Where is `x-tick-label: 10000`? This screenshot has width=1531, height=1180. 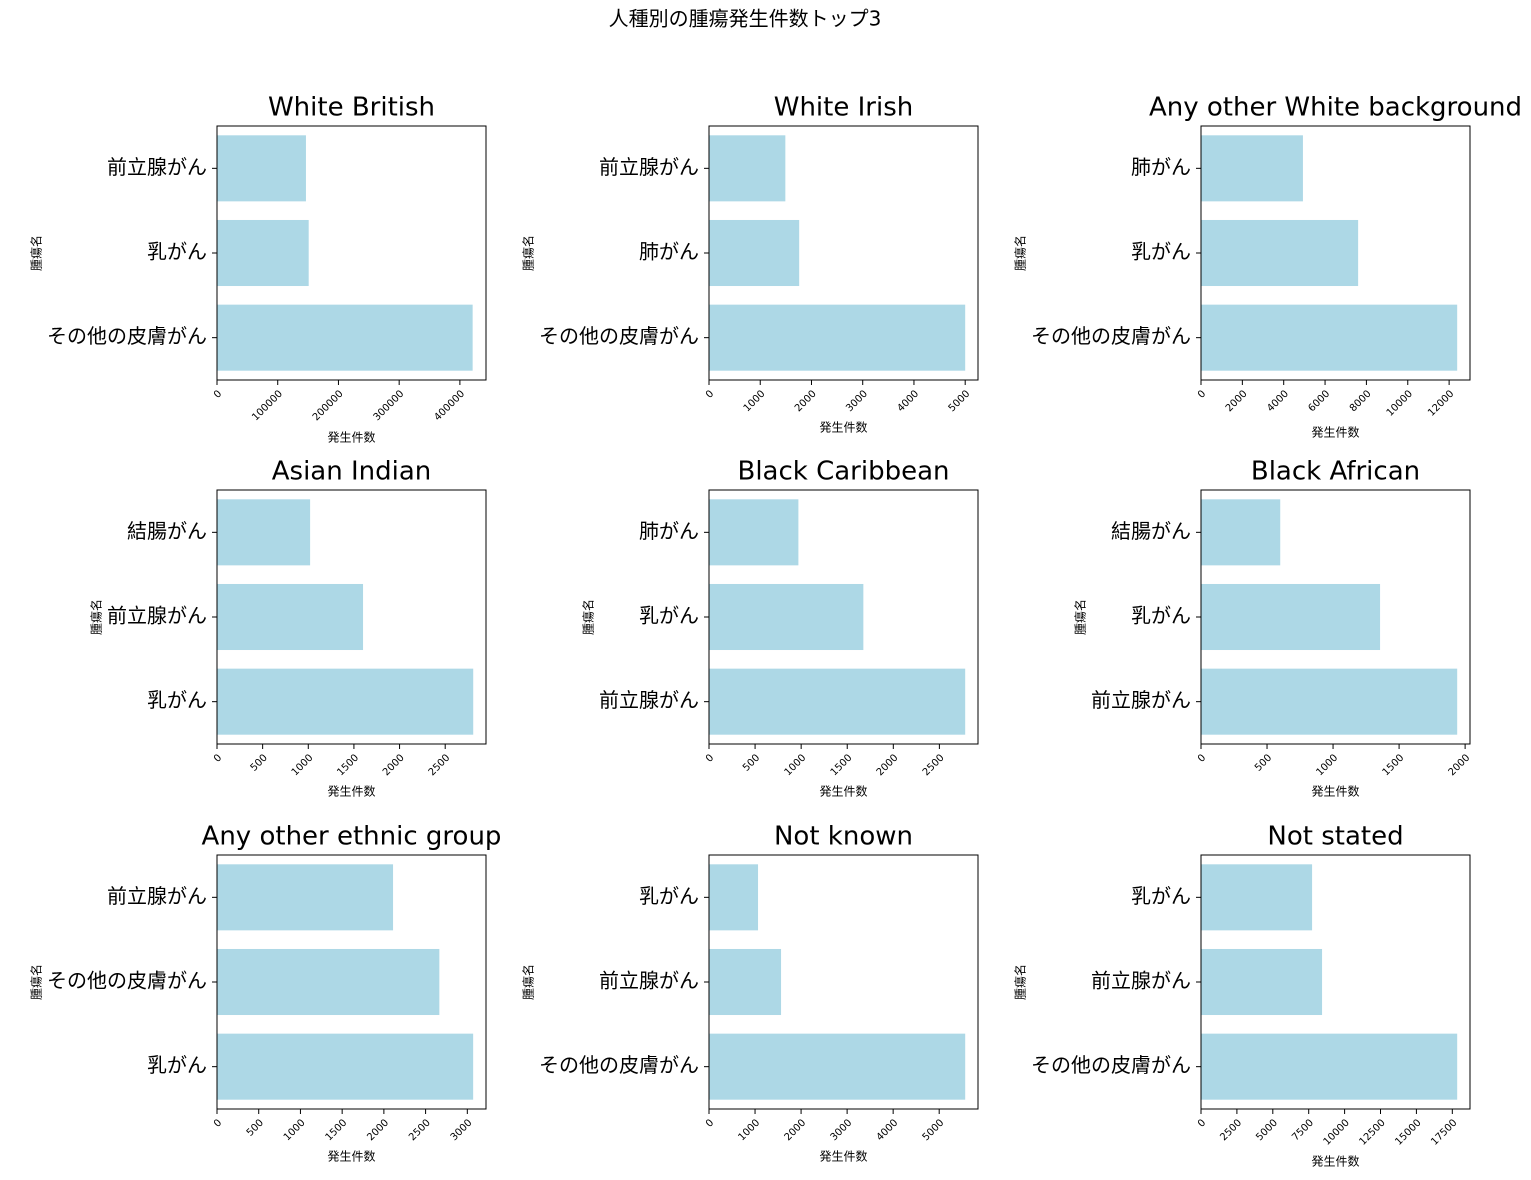 x-tick-label: 10000 is located at coordinates (1337, 1132).